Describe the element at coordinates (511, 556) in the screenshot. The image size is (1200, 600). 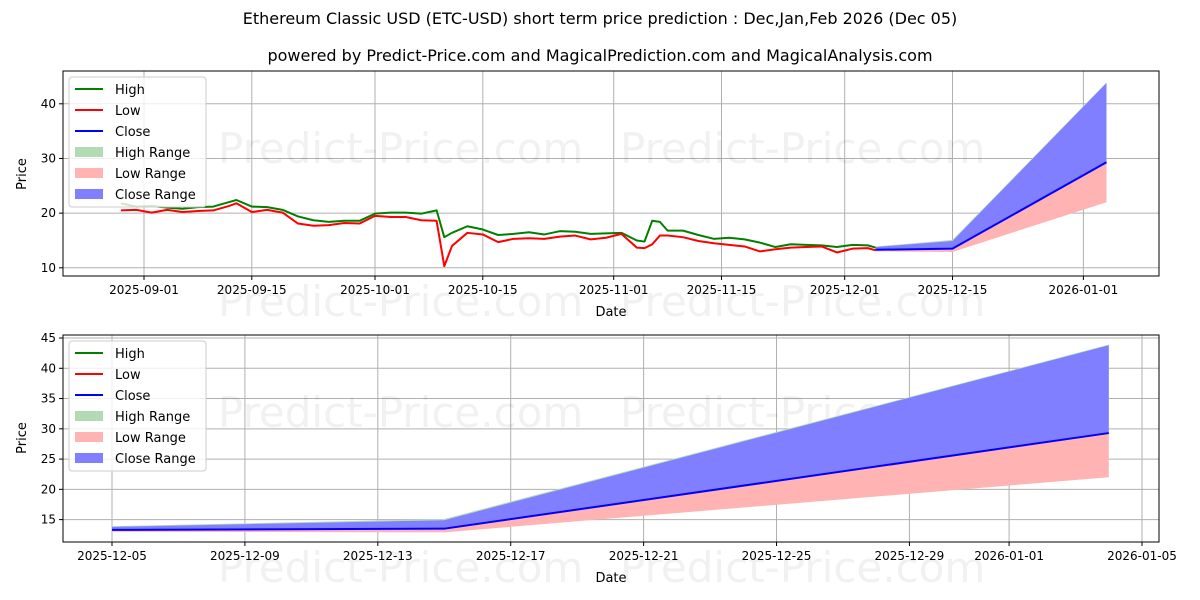
I see `x-tick-label: 2025-12-17` at that location.